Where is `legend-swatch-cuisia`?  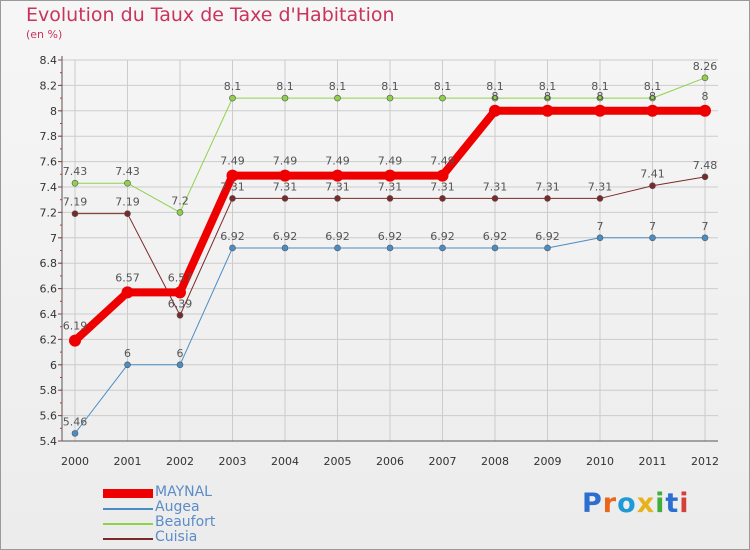
legend-swatch-cuisia is located at coordinates (128, 538).